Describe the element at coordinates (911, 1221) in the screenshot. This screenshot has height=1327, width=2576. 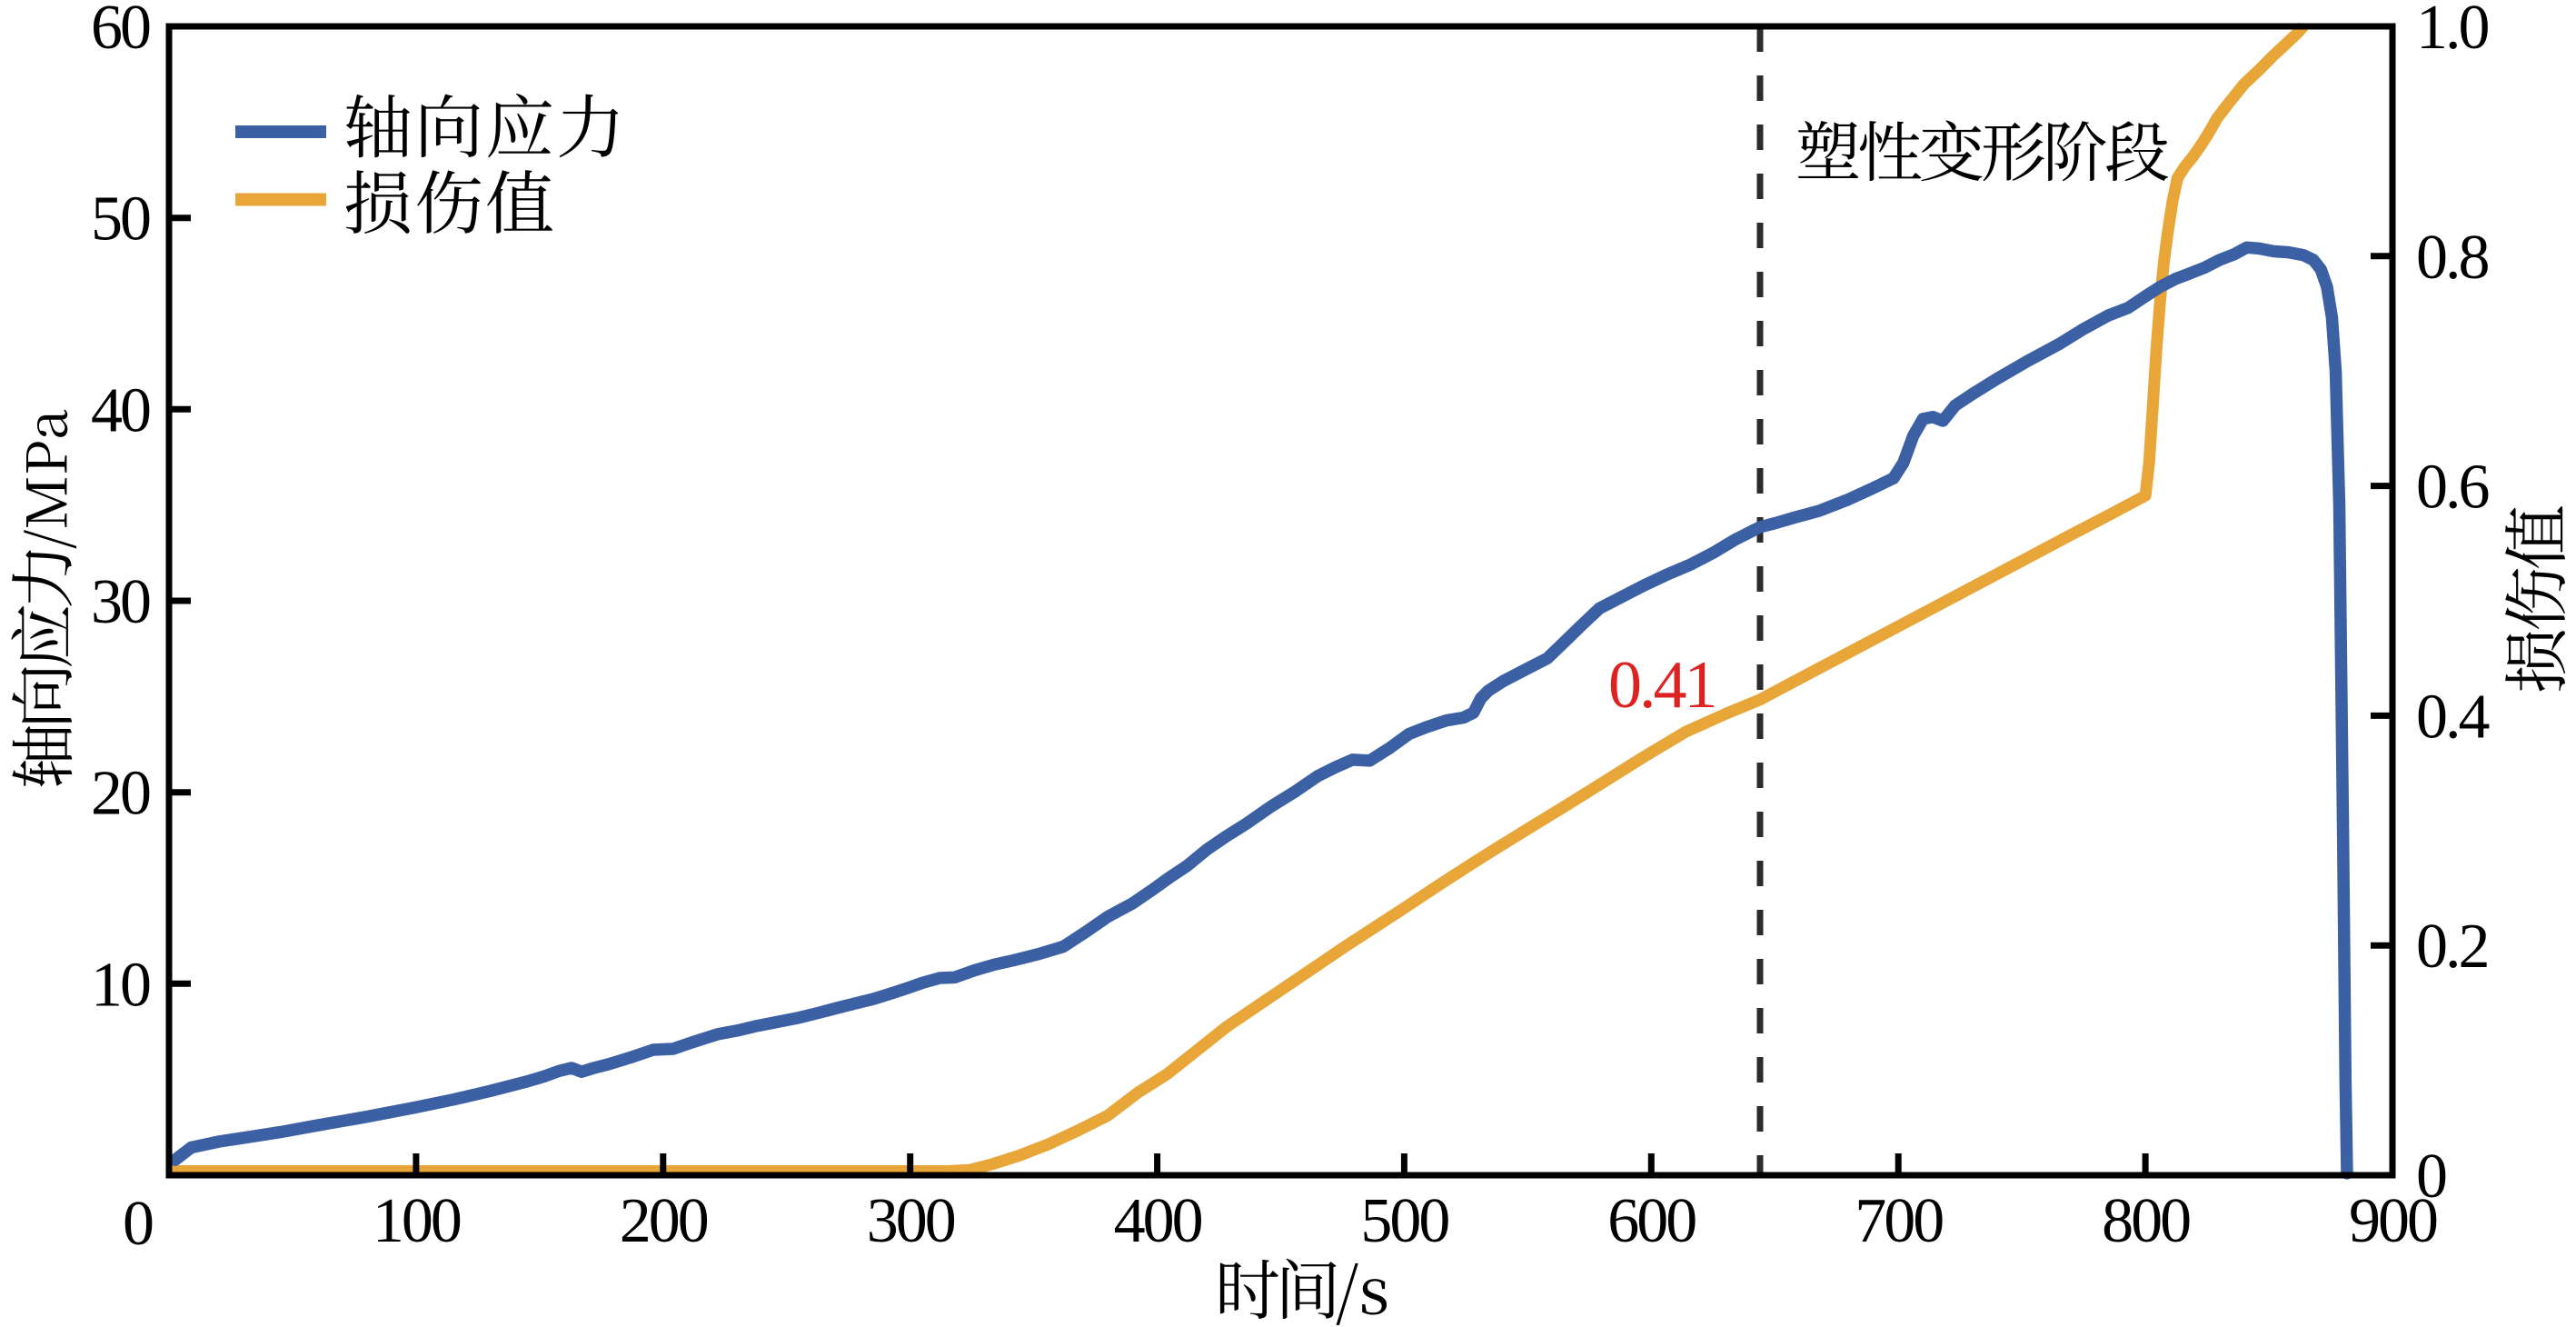
I see `svg-text: 300` at that location.